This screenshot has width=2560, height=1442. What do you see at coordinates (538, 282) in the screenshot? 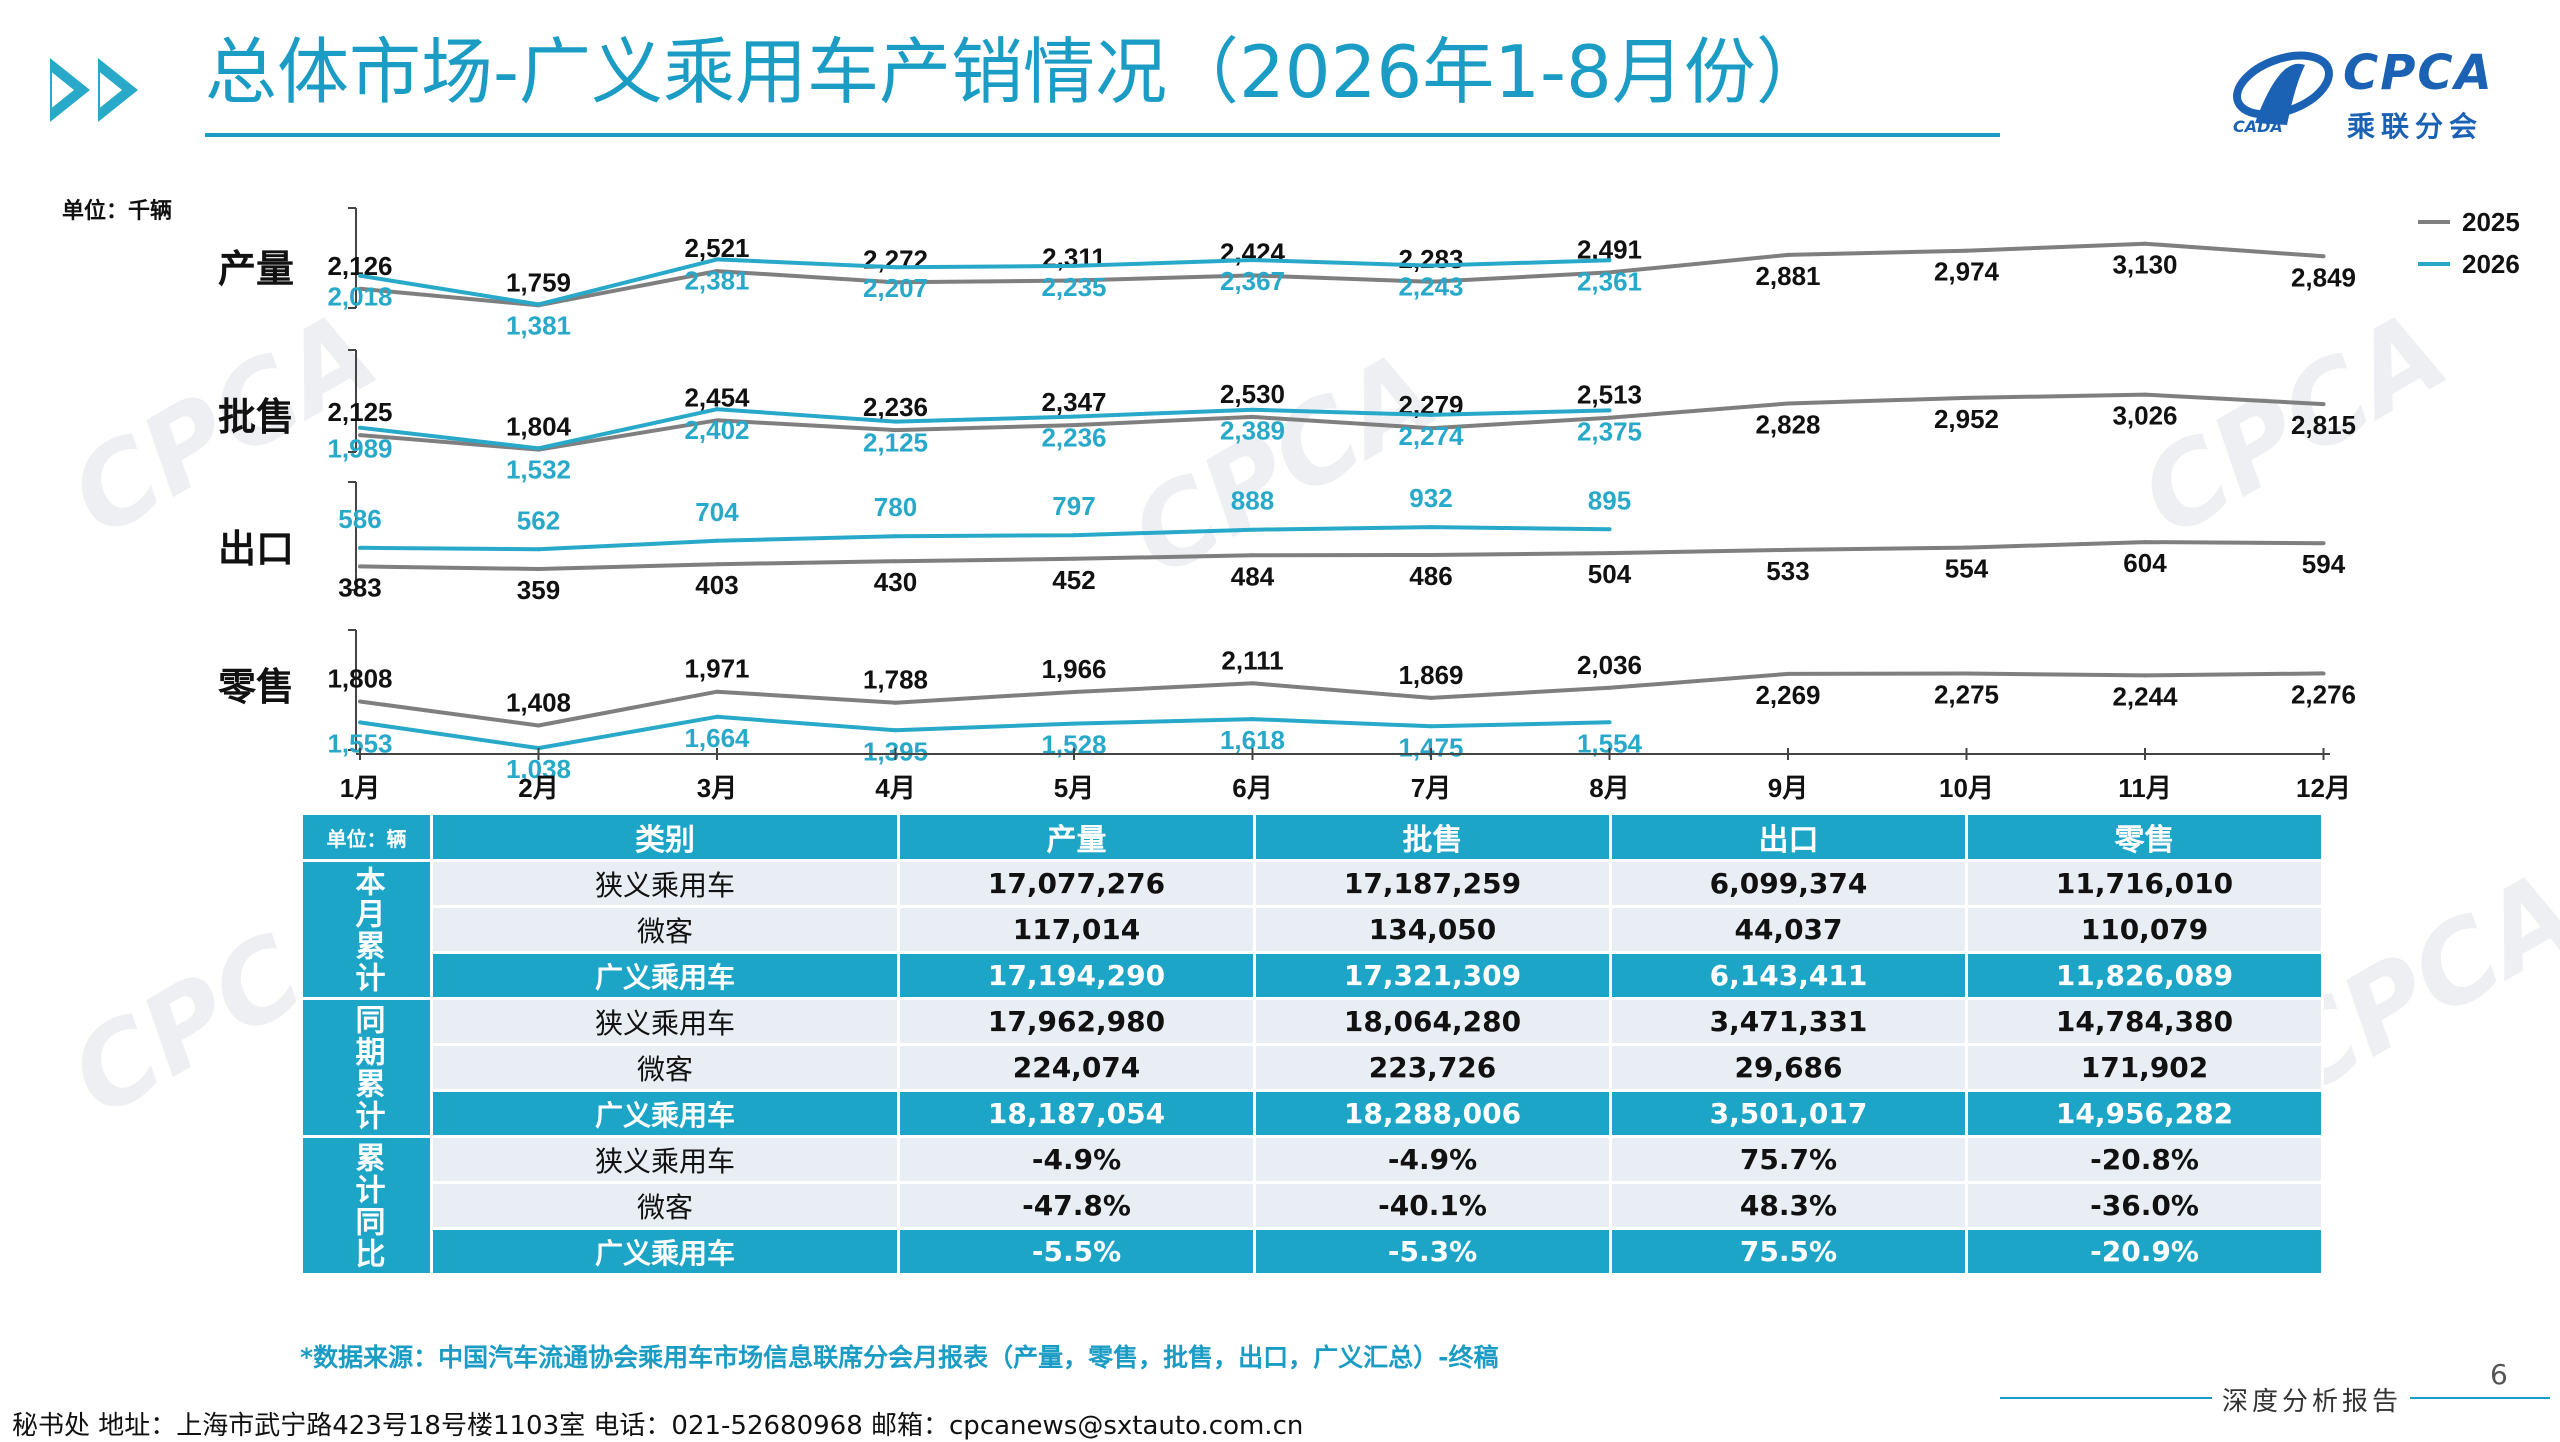
I see `data-label: 1,759` at bounding box center [538, 282].